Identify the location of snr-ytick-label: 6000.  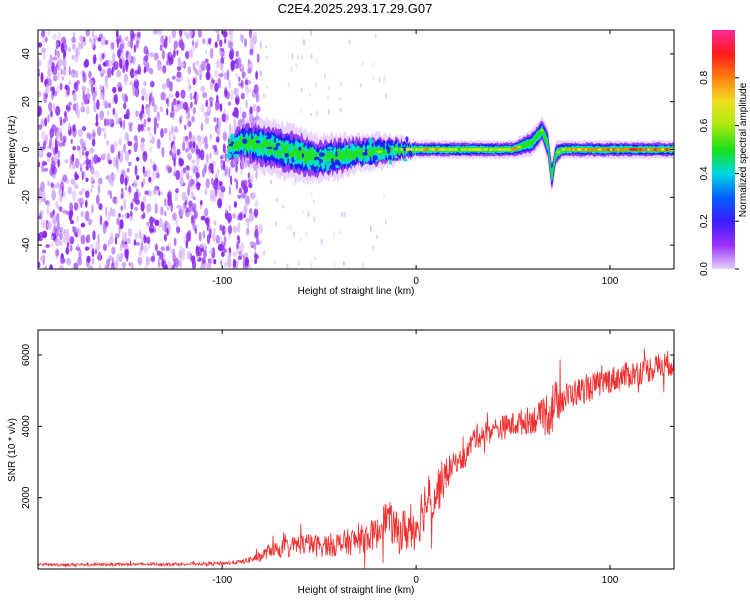
(26, 354).